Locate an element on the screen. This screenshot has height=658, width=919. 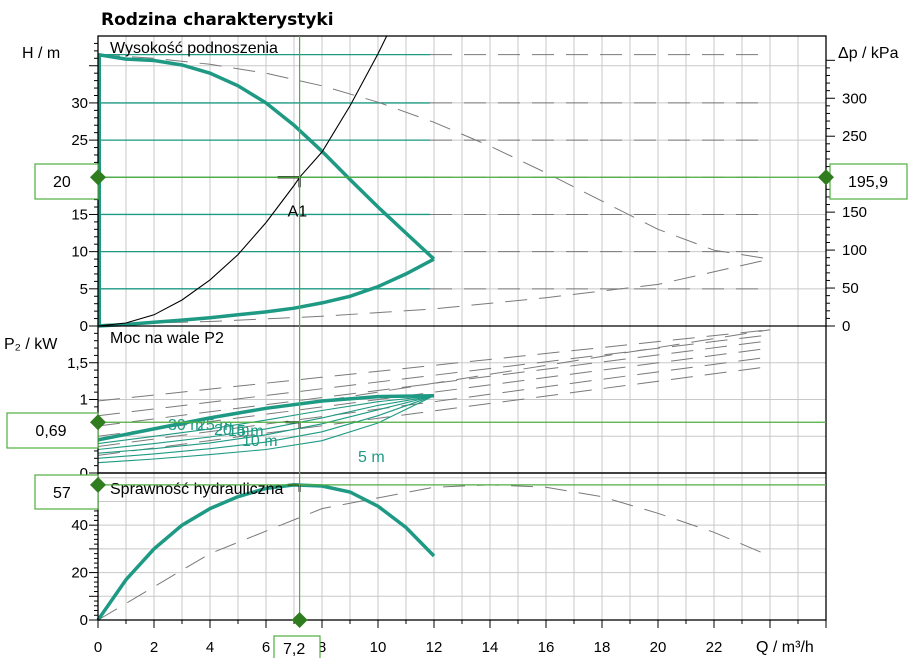
readout-q is located at coordinates (297, 646).